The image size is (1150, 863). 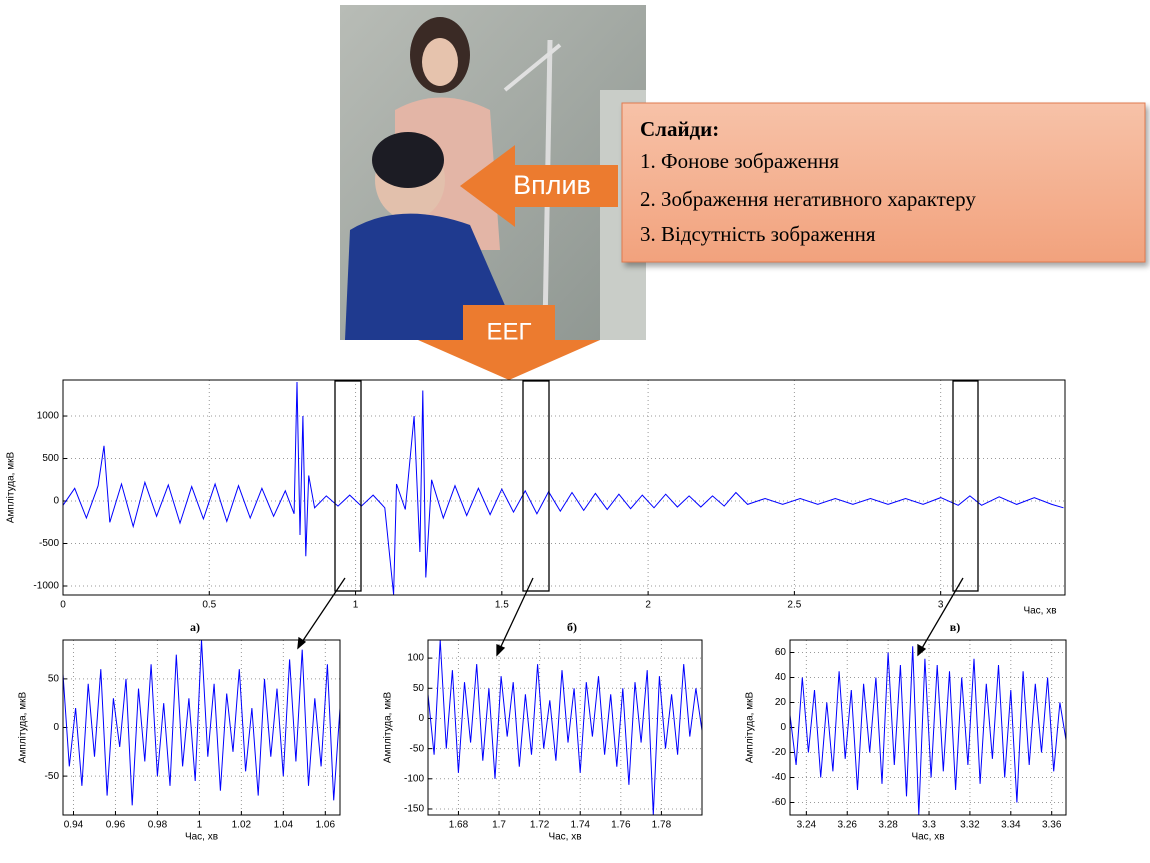 What do you see at coordinates (552, 185) in the screenshot?
I see `arrow-label: Вплив` at bounding box center [552, 185].